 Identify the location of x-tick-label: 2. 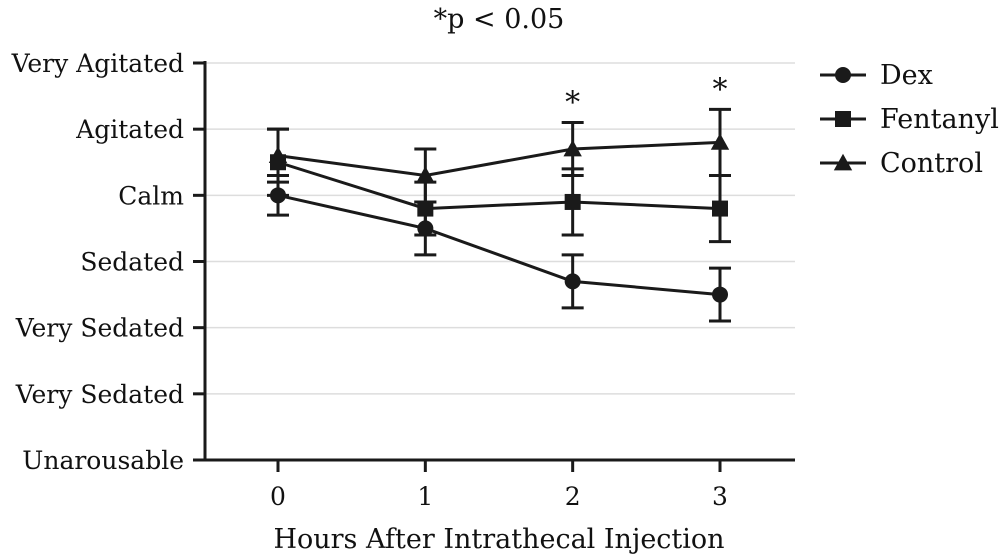
(573, 496).